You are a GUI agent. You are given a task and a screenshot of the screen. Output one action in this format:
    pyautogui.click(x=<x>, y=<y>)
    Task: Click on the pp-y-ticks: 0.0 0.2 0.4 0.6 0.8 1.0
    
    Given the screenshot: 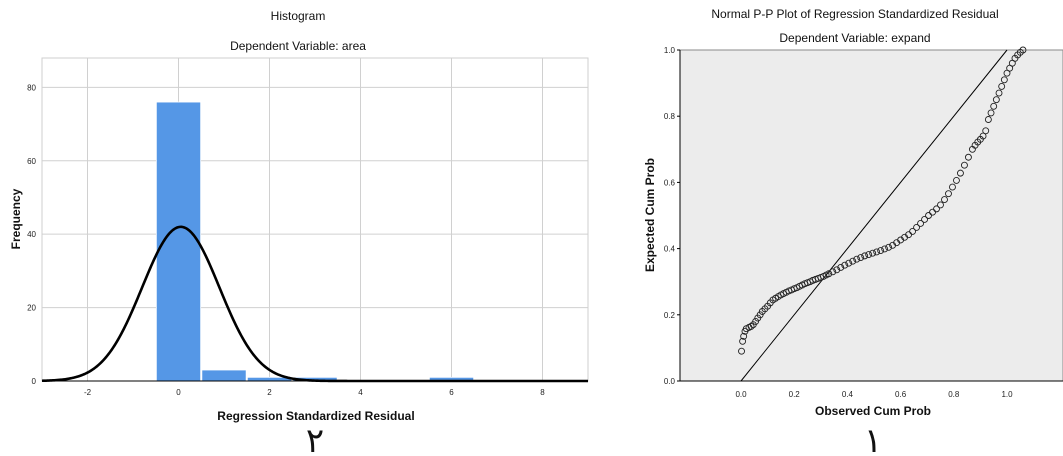 What is the action you would take?
    pyautogui.click(x=672, y=216)
    